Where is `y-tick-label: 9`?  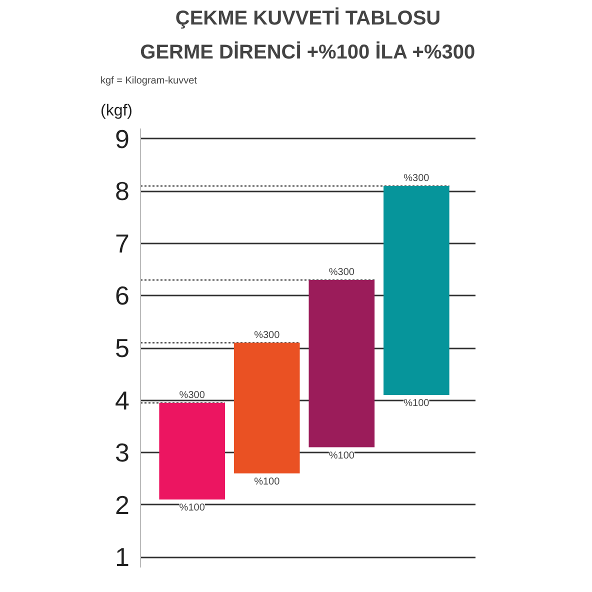
y-tick-label: 9 is located at coordinates (122, 139).